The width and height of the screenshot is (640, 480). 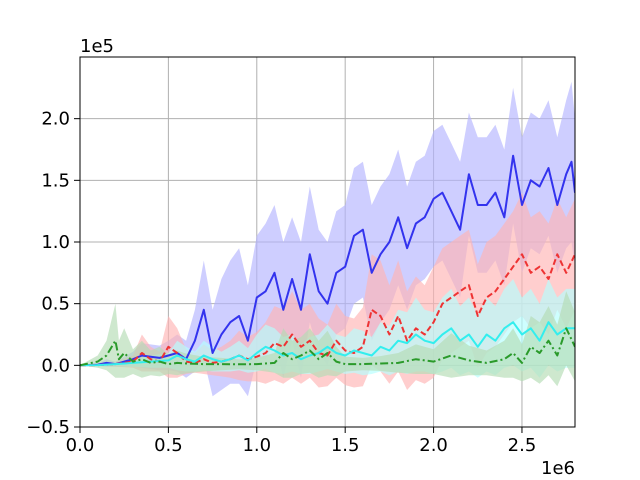 I want to click on y-axis-ticks: −0.5 0.0 0.5 1.0 1.5 2.0, so click(x=53, y=273).